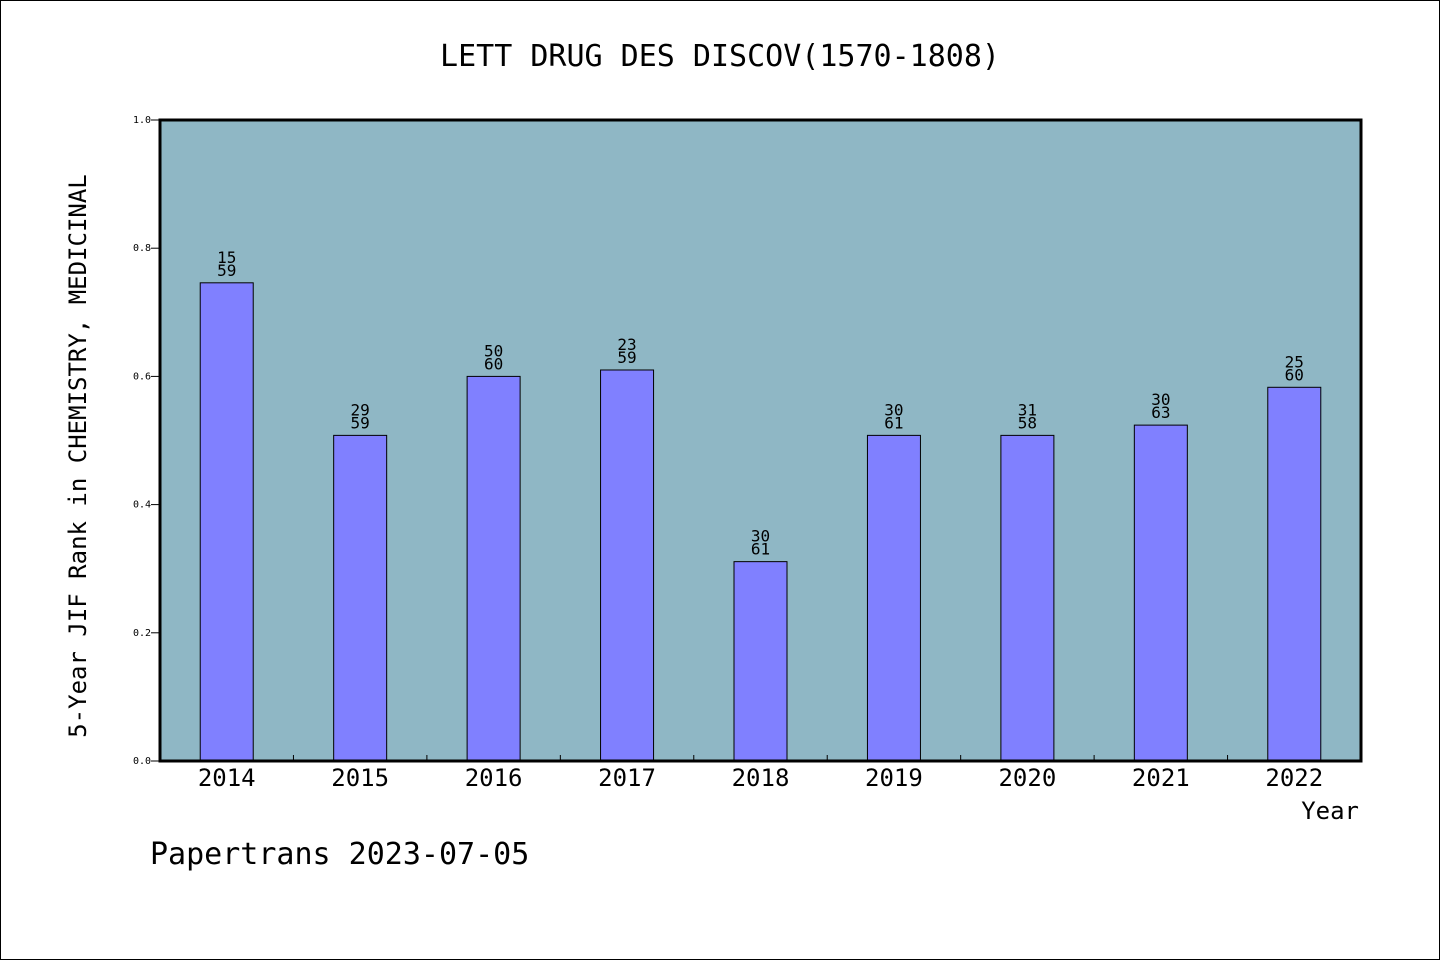 This screenshot has width=1440, height=960. What do you see at coordinates (226, 257) in the screenshot?
I see `bar-label-top: 15` at bounding box center [226, 257].